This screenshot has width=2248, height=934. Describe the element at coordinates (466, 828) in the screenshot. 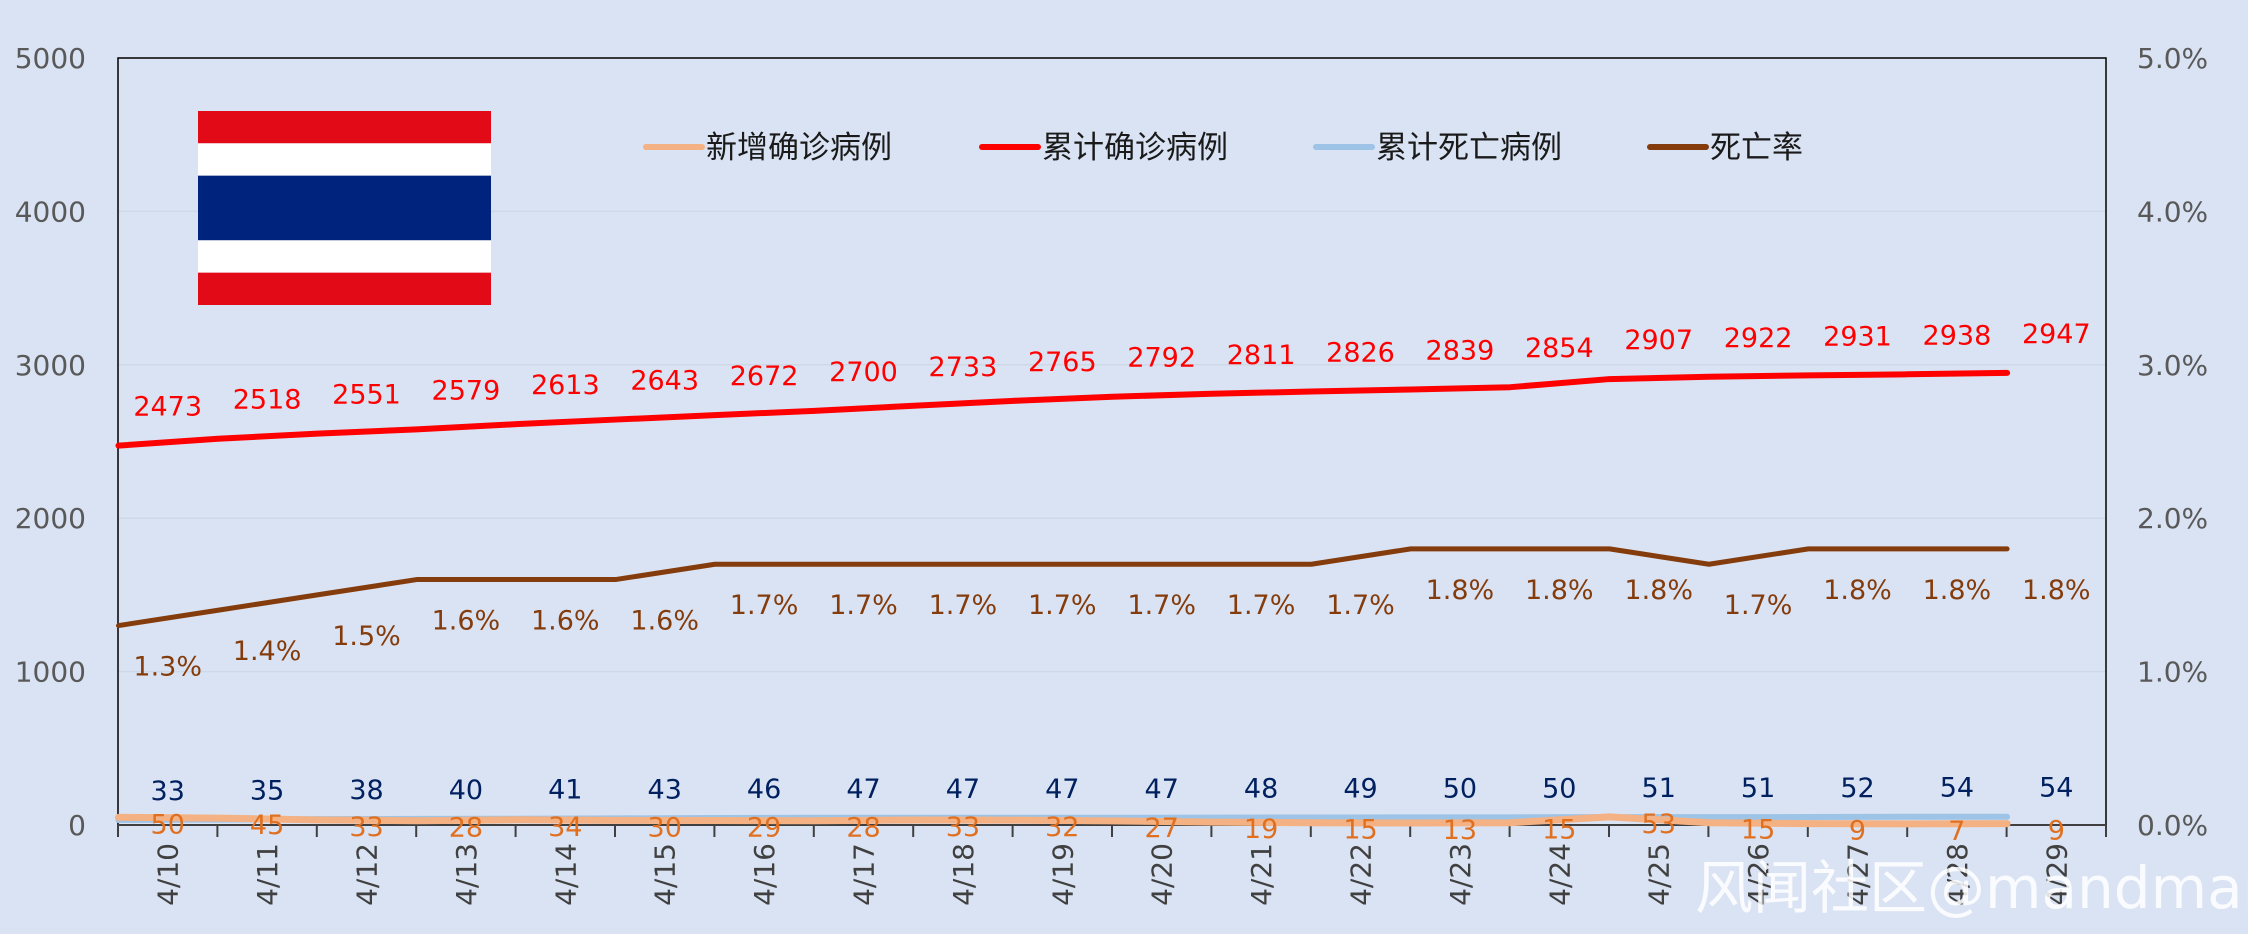

I see `new-cases-data-label: 28` at that location.